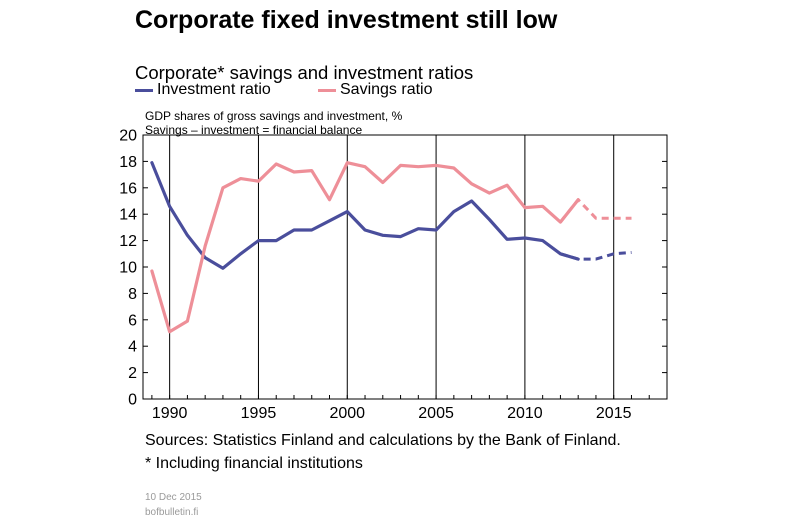 This screenshot has height=522, width=800. What do you see at coordinates (128, 268) in the screenshot?
I see `y-tick-label-10: 10` at bounding box center [128, 268].